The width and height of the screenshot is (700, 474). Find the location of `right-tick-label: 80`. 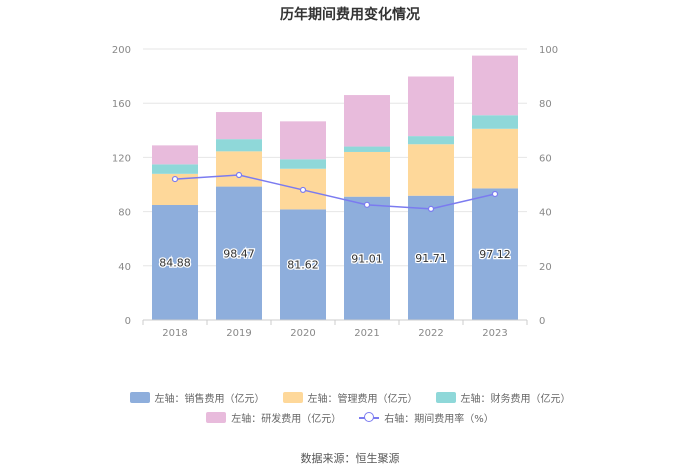

right-tick-label: 80 is located at coordinates (545, 104).